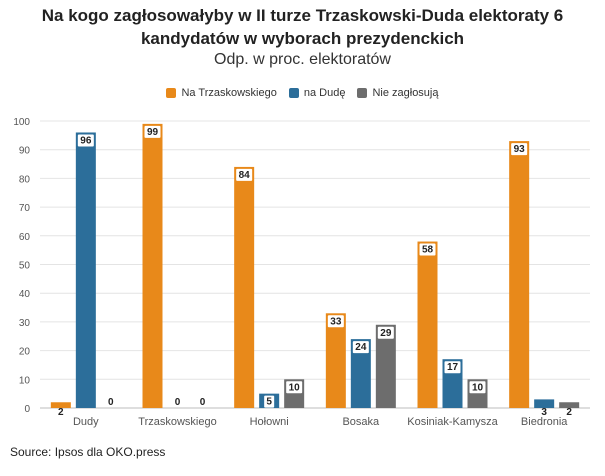  I want to click on y-tick-label-60: 60, so click(25, 237).